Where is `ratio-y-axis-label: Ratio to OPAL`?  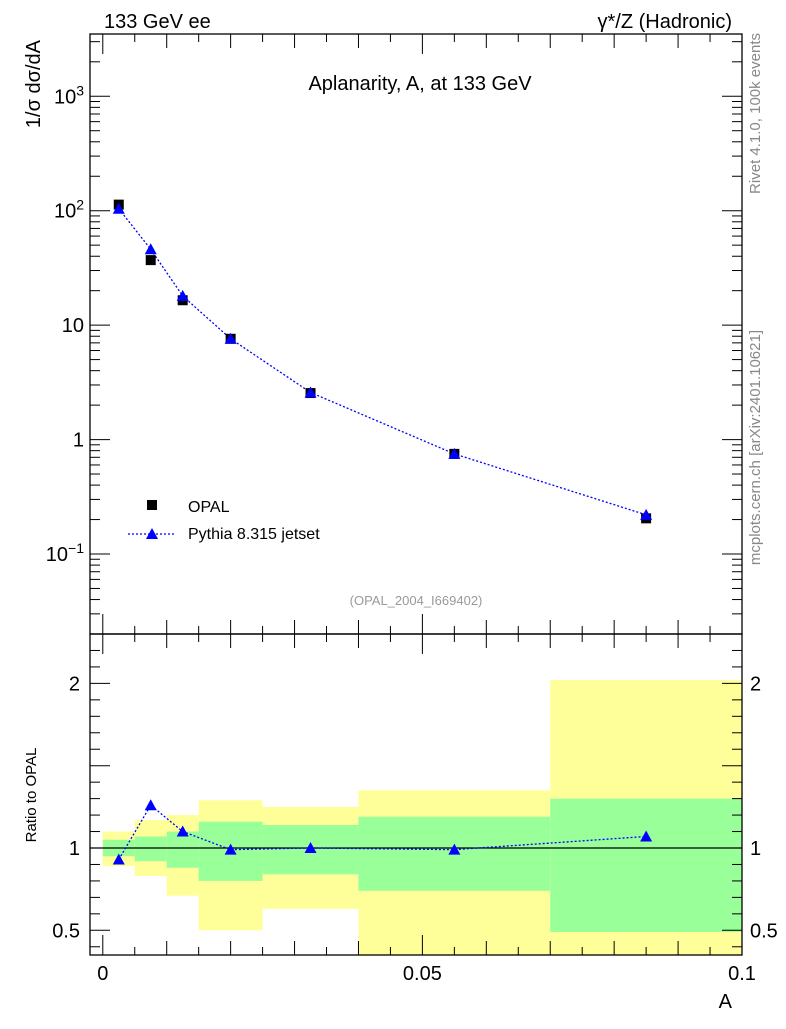
ratio-y-axis-label: Ratio to OPAL is located at coordinates (31, 795).